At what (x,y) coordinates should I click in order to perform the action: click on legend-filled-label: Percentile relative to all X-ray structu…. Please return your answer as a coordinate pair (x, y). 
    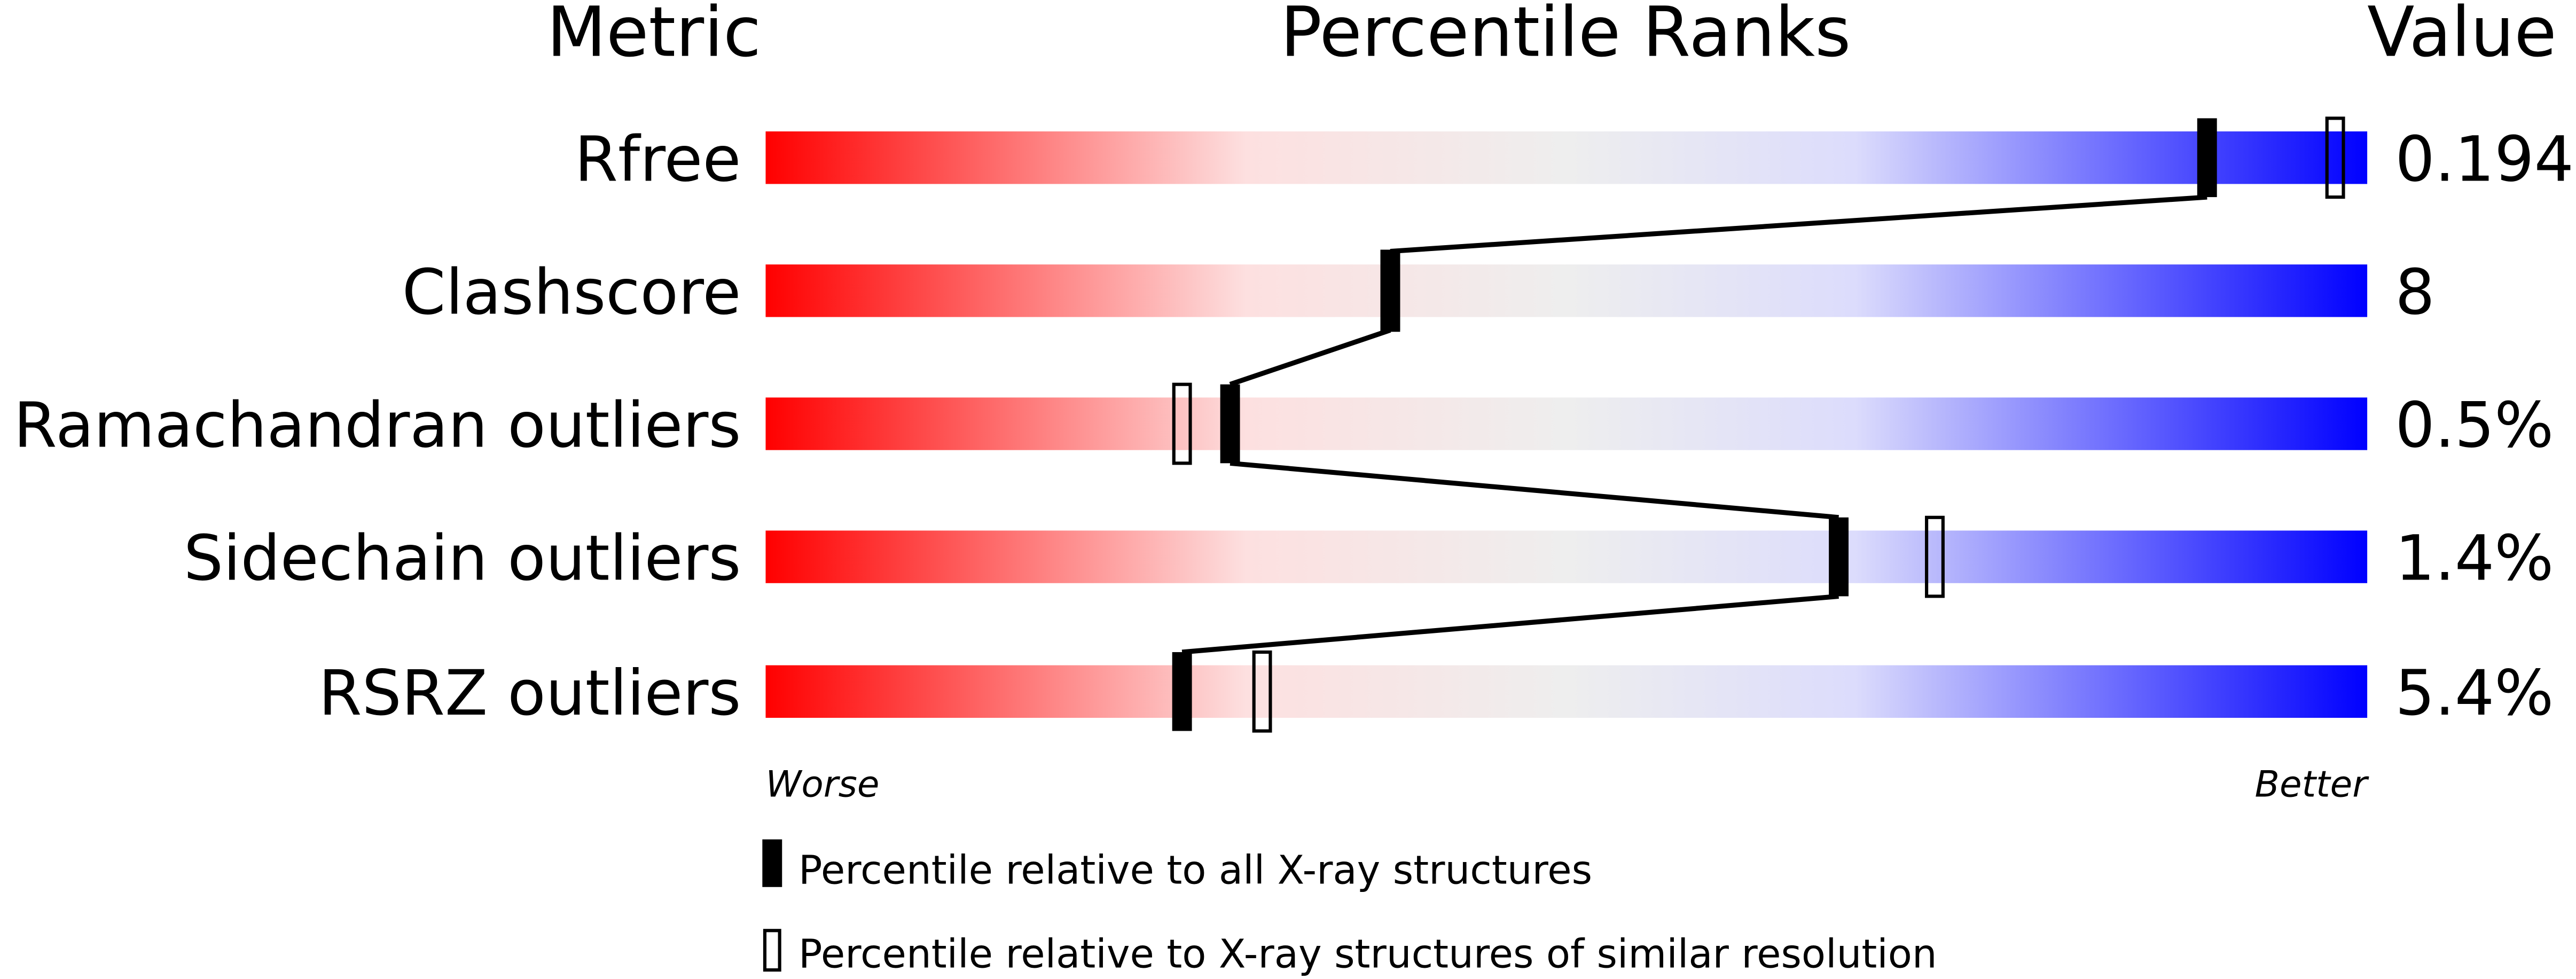
    Looking at the image, I should click on (1195, 871).